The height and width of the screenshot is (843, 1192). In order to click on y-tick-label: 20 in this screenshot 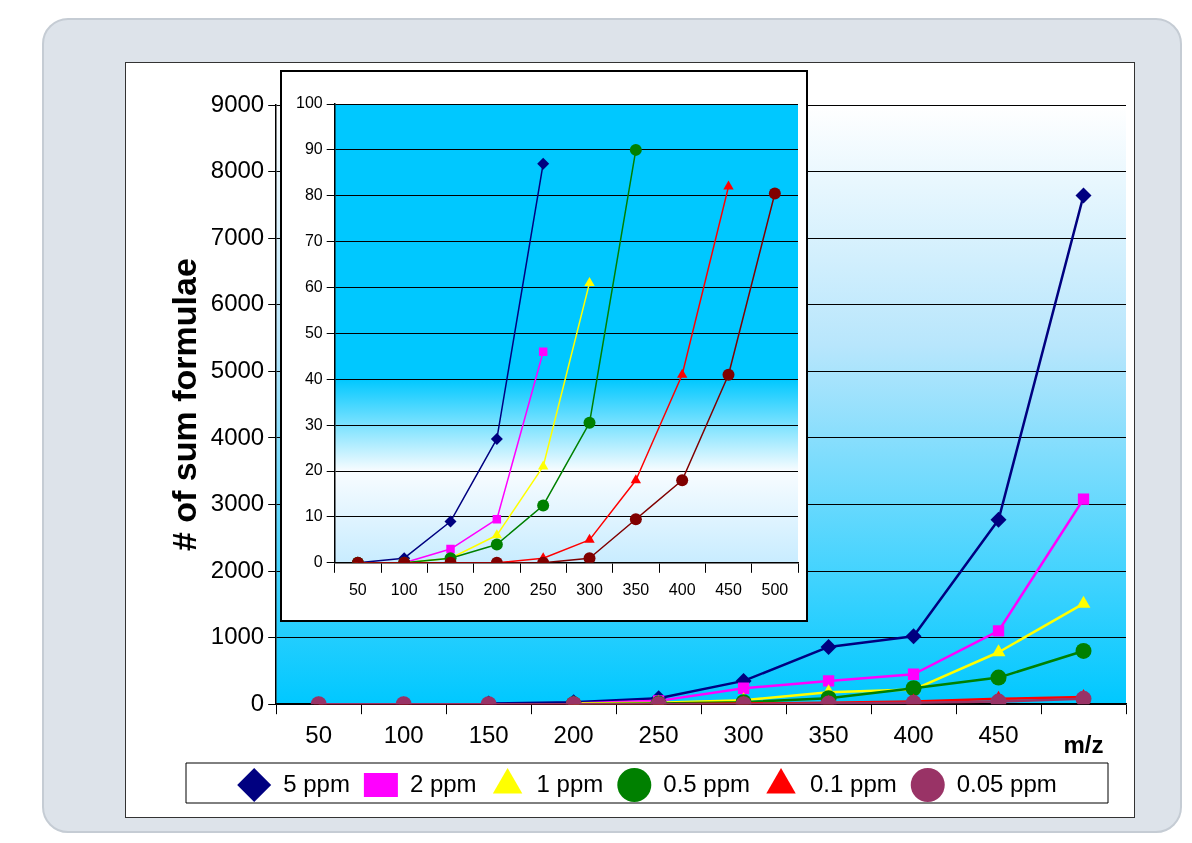, I will do `click(313, 470)`.